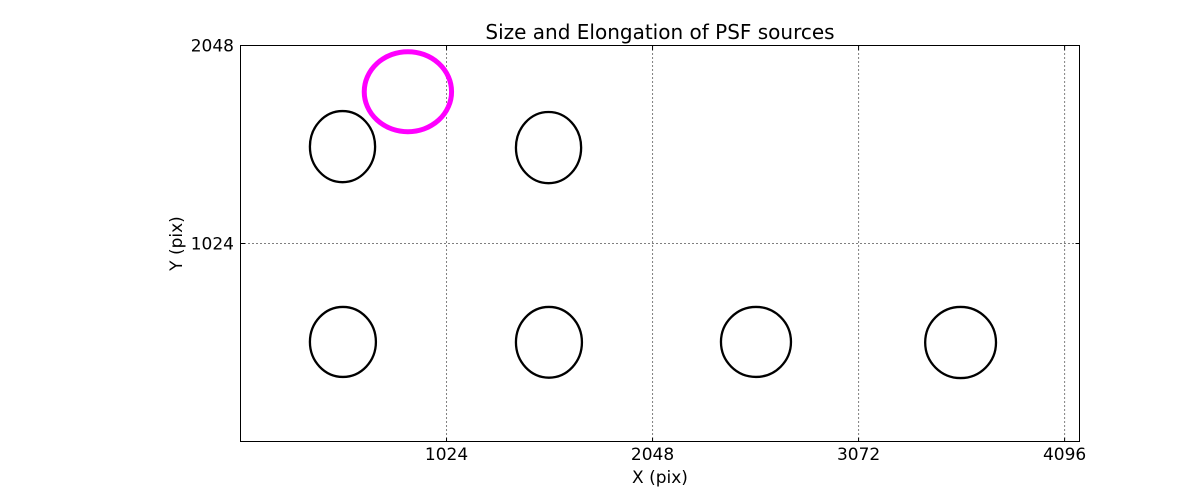 This screenshot has height=490, width=1200. What do you see at coordinates (652, 455) in the screenshot?
I see `x-tick-label-2048: 2048` at bounding box center [652, 455].